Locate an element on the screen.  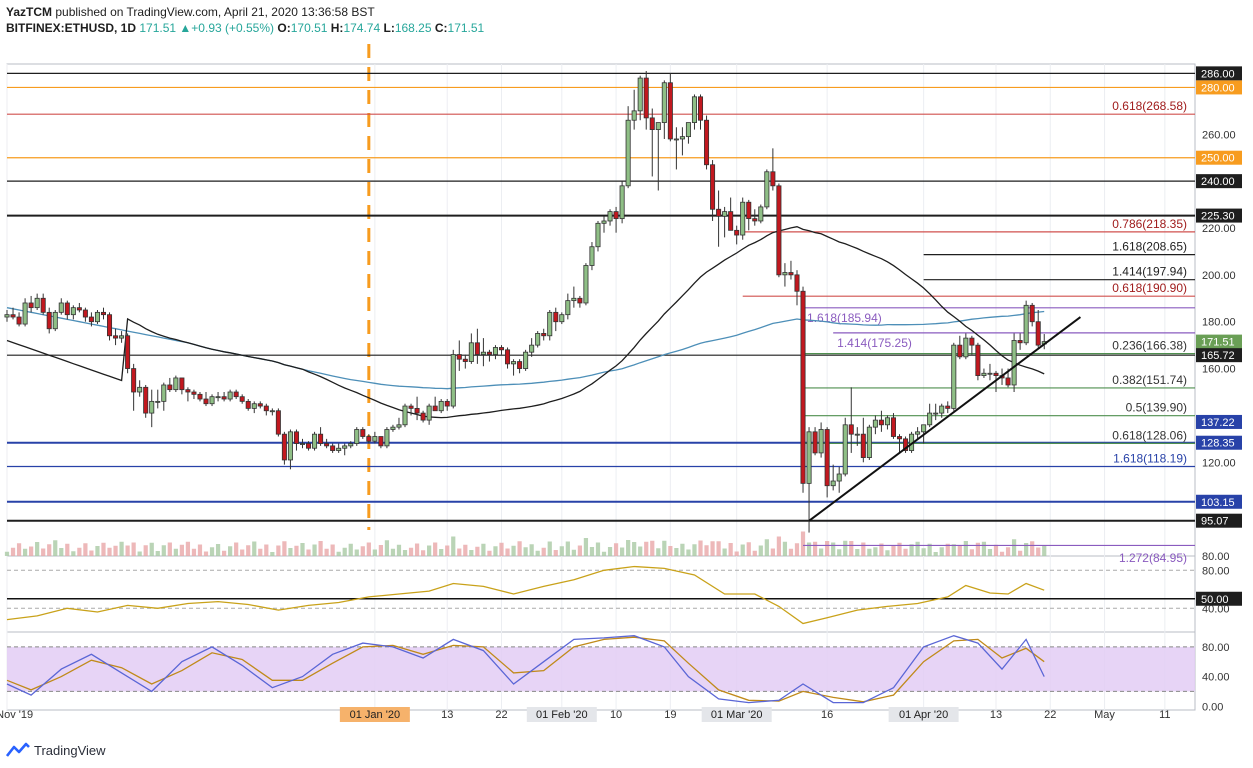
symbol-name: BITFINEX:ETHUSD, 1D is located at coordinates (71, 28).